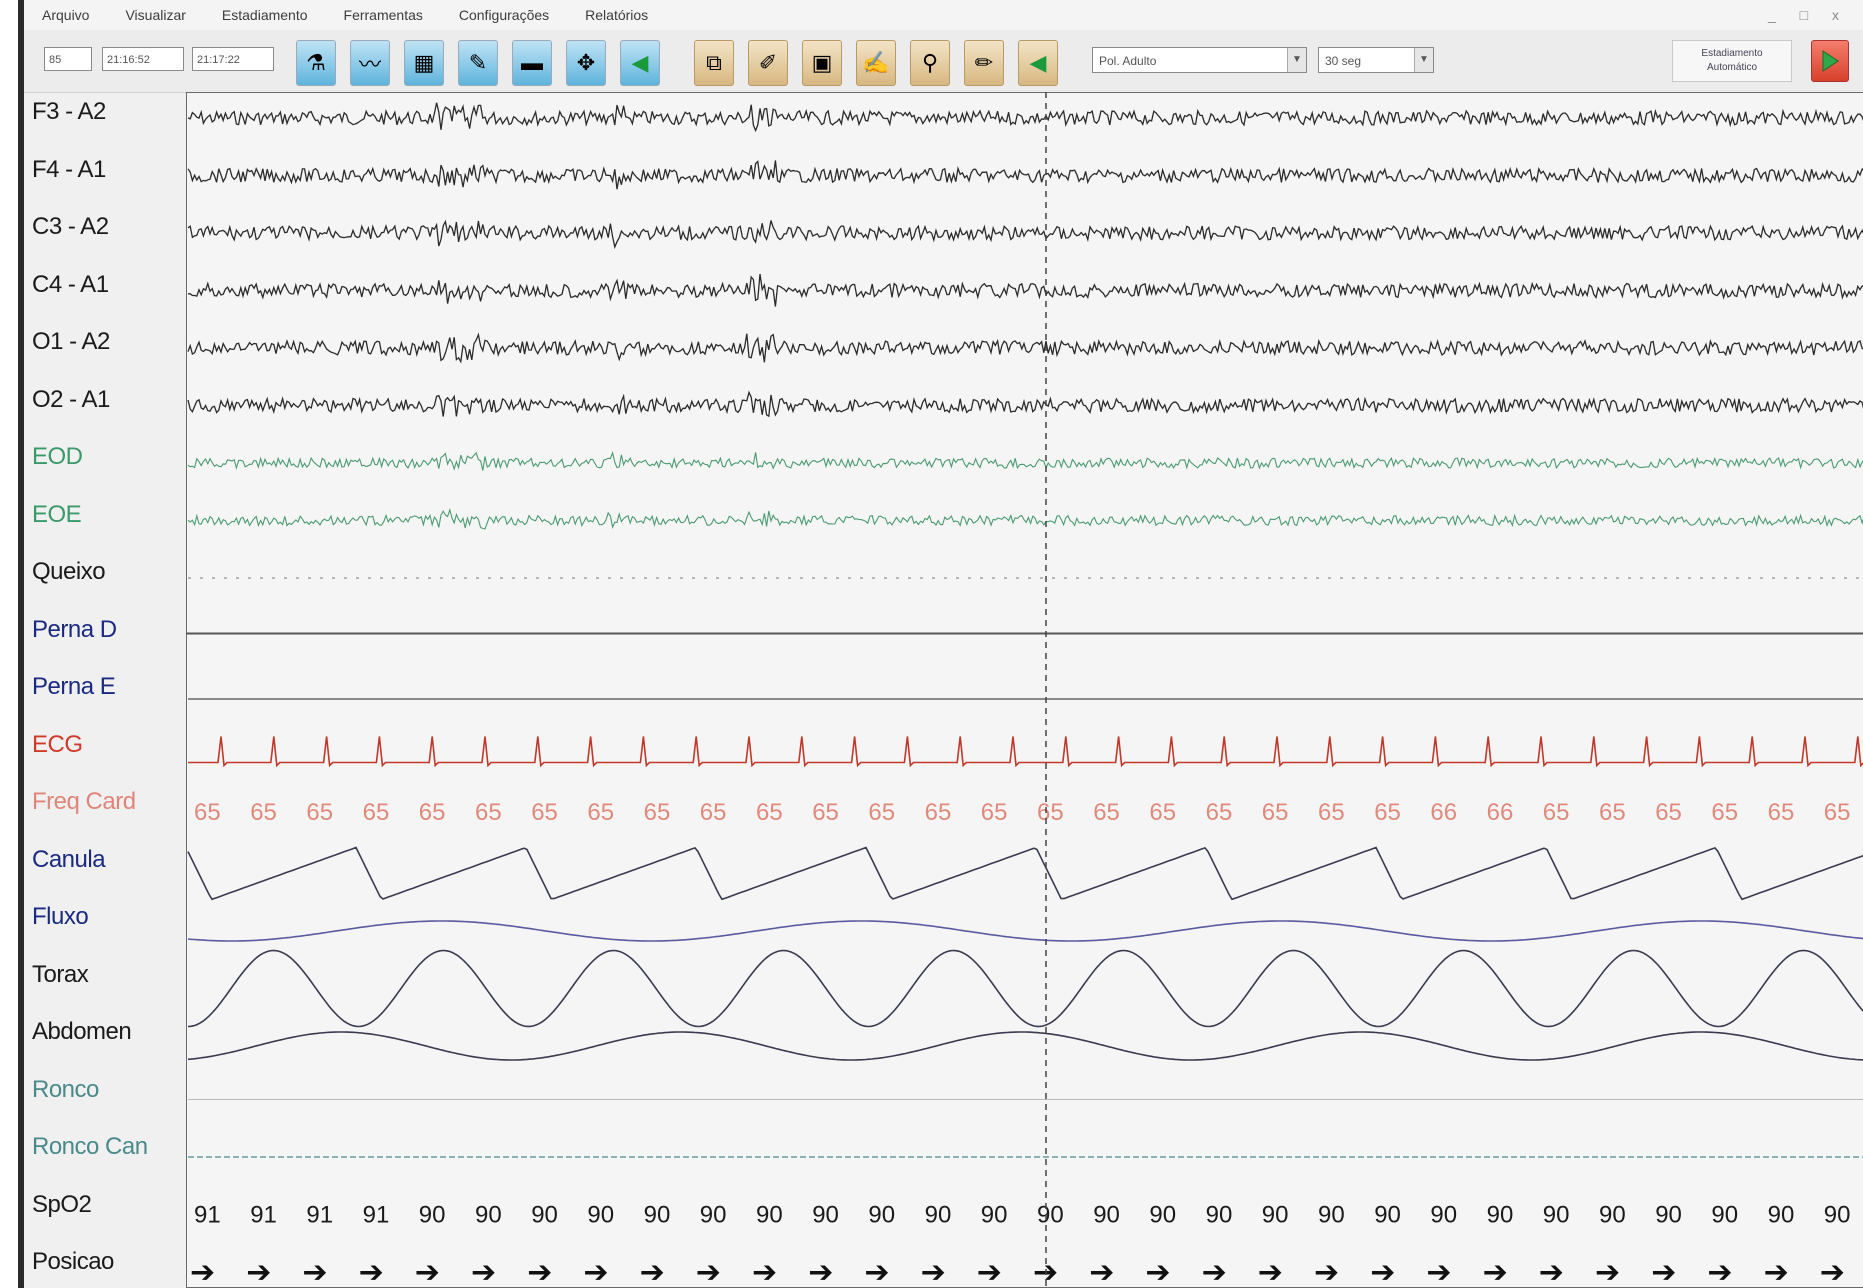 This screenshot has width=1863, height=1288. I want to click on channel-label-torax: Torax, so click(60, 974).